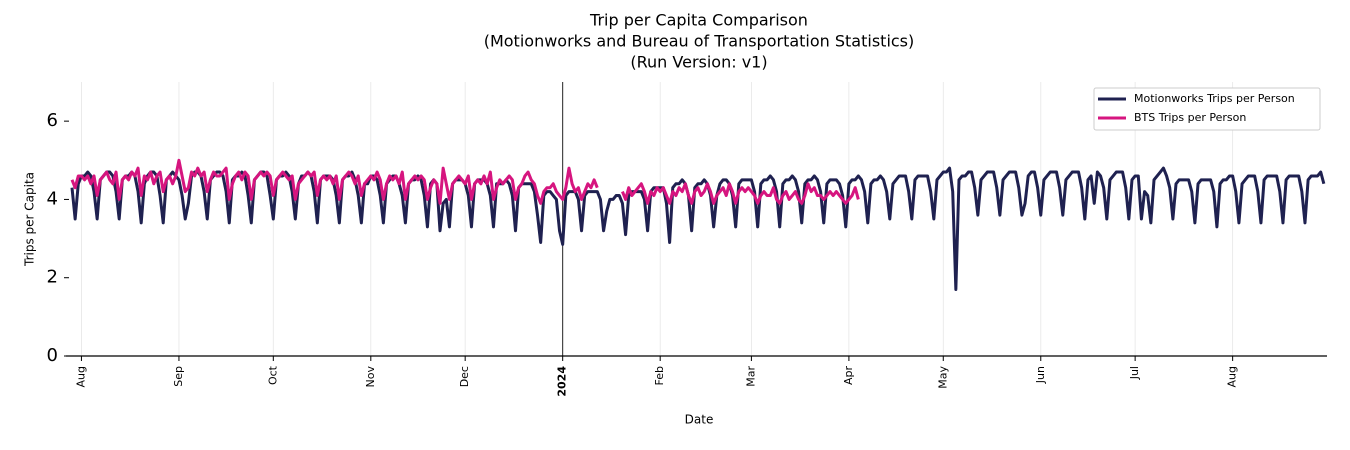  Describe the element at coordinates (1040, 375) in the screenshot. I see `x-tick-label: Jun` at that location.